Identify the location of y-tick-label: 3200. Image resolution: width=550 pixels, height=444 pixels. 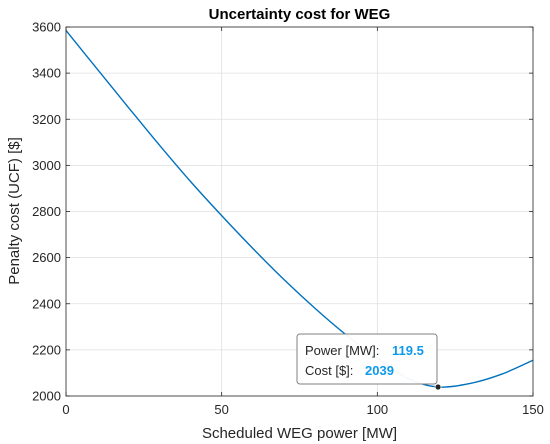
(46, 119).